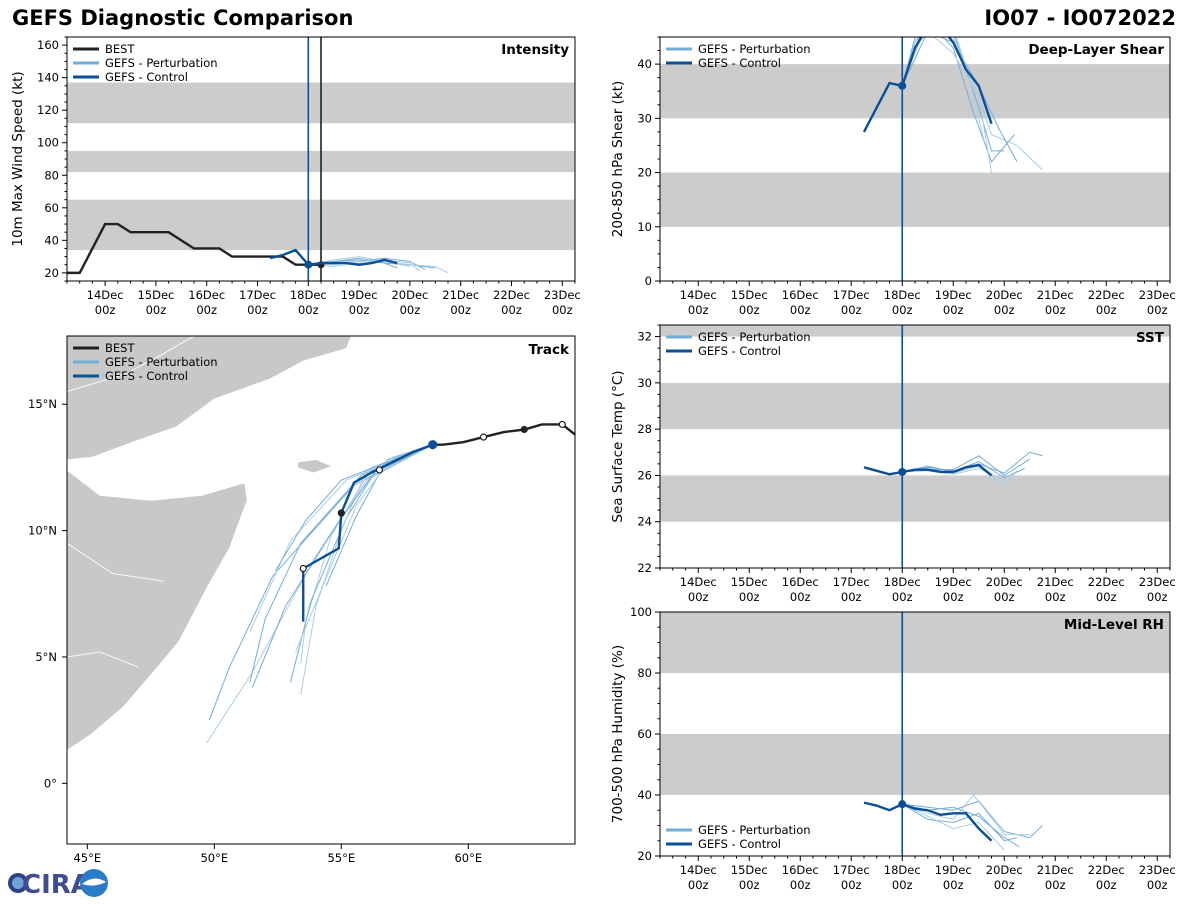 Image resolution: width=1200 pixels, height=904 pixels. I want to click on sst-y-tick-label-1: 24, so click(644, 522).